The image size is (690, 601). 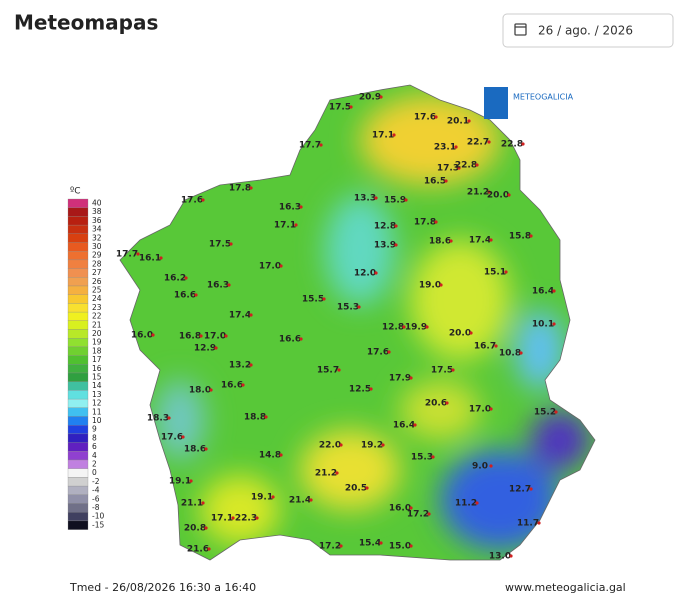 I want to click on station-value: 11.2, so click(x=466, y=504).